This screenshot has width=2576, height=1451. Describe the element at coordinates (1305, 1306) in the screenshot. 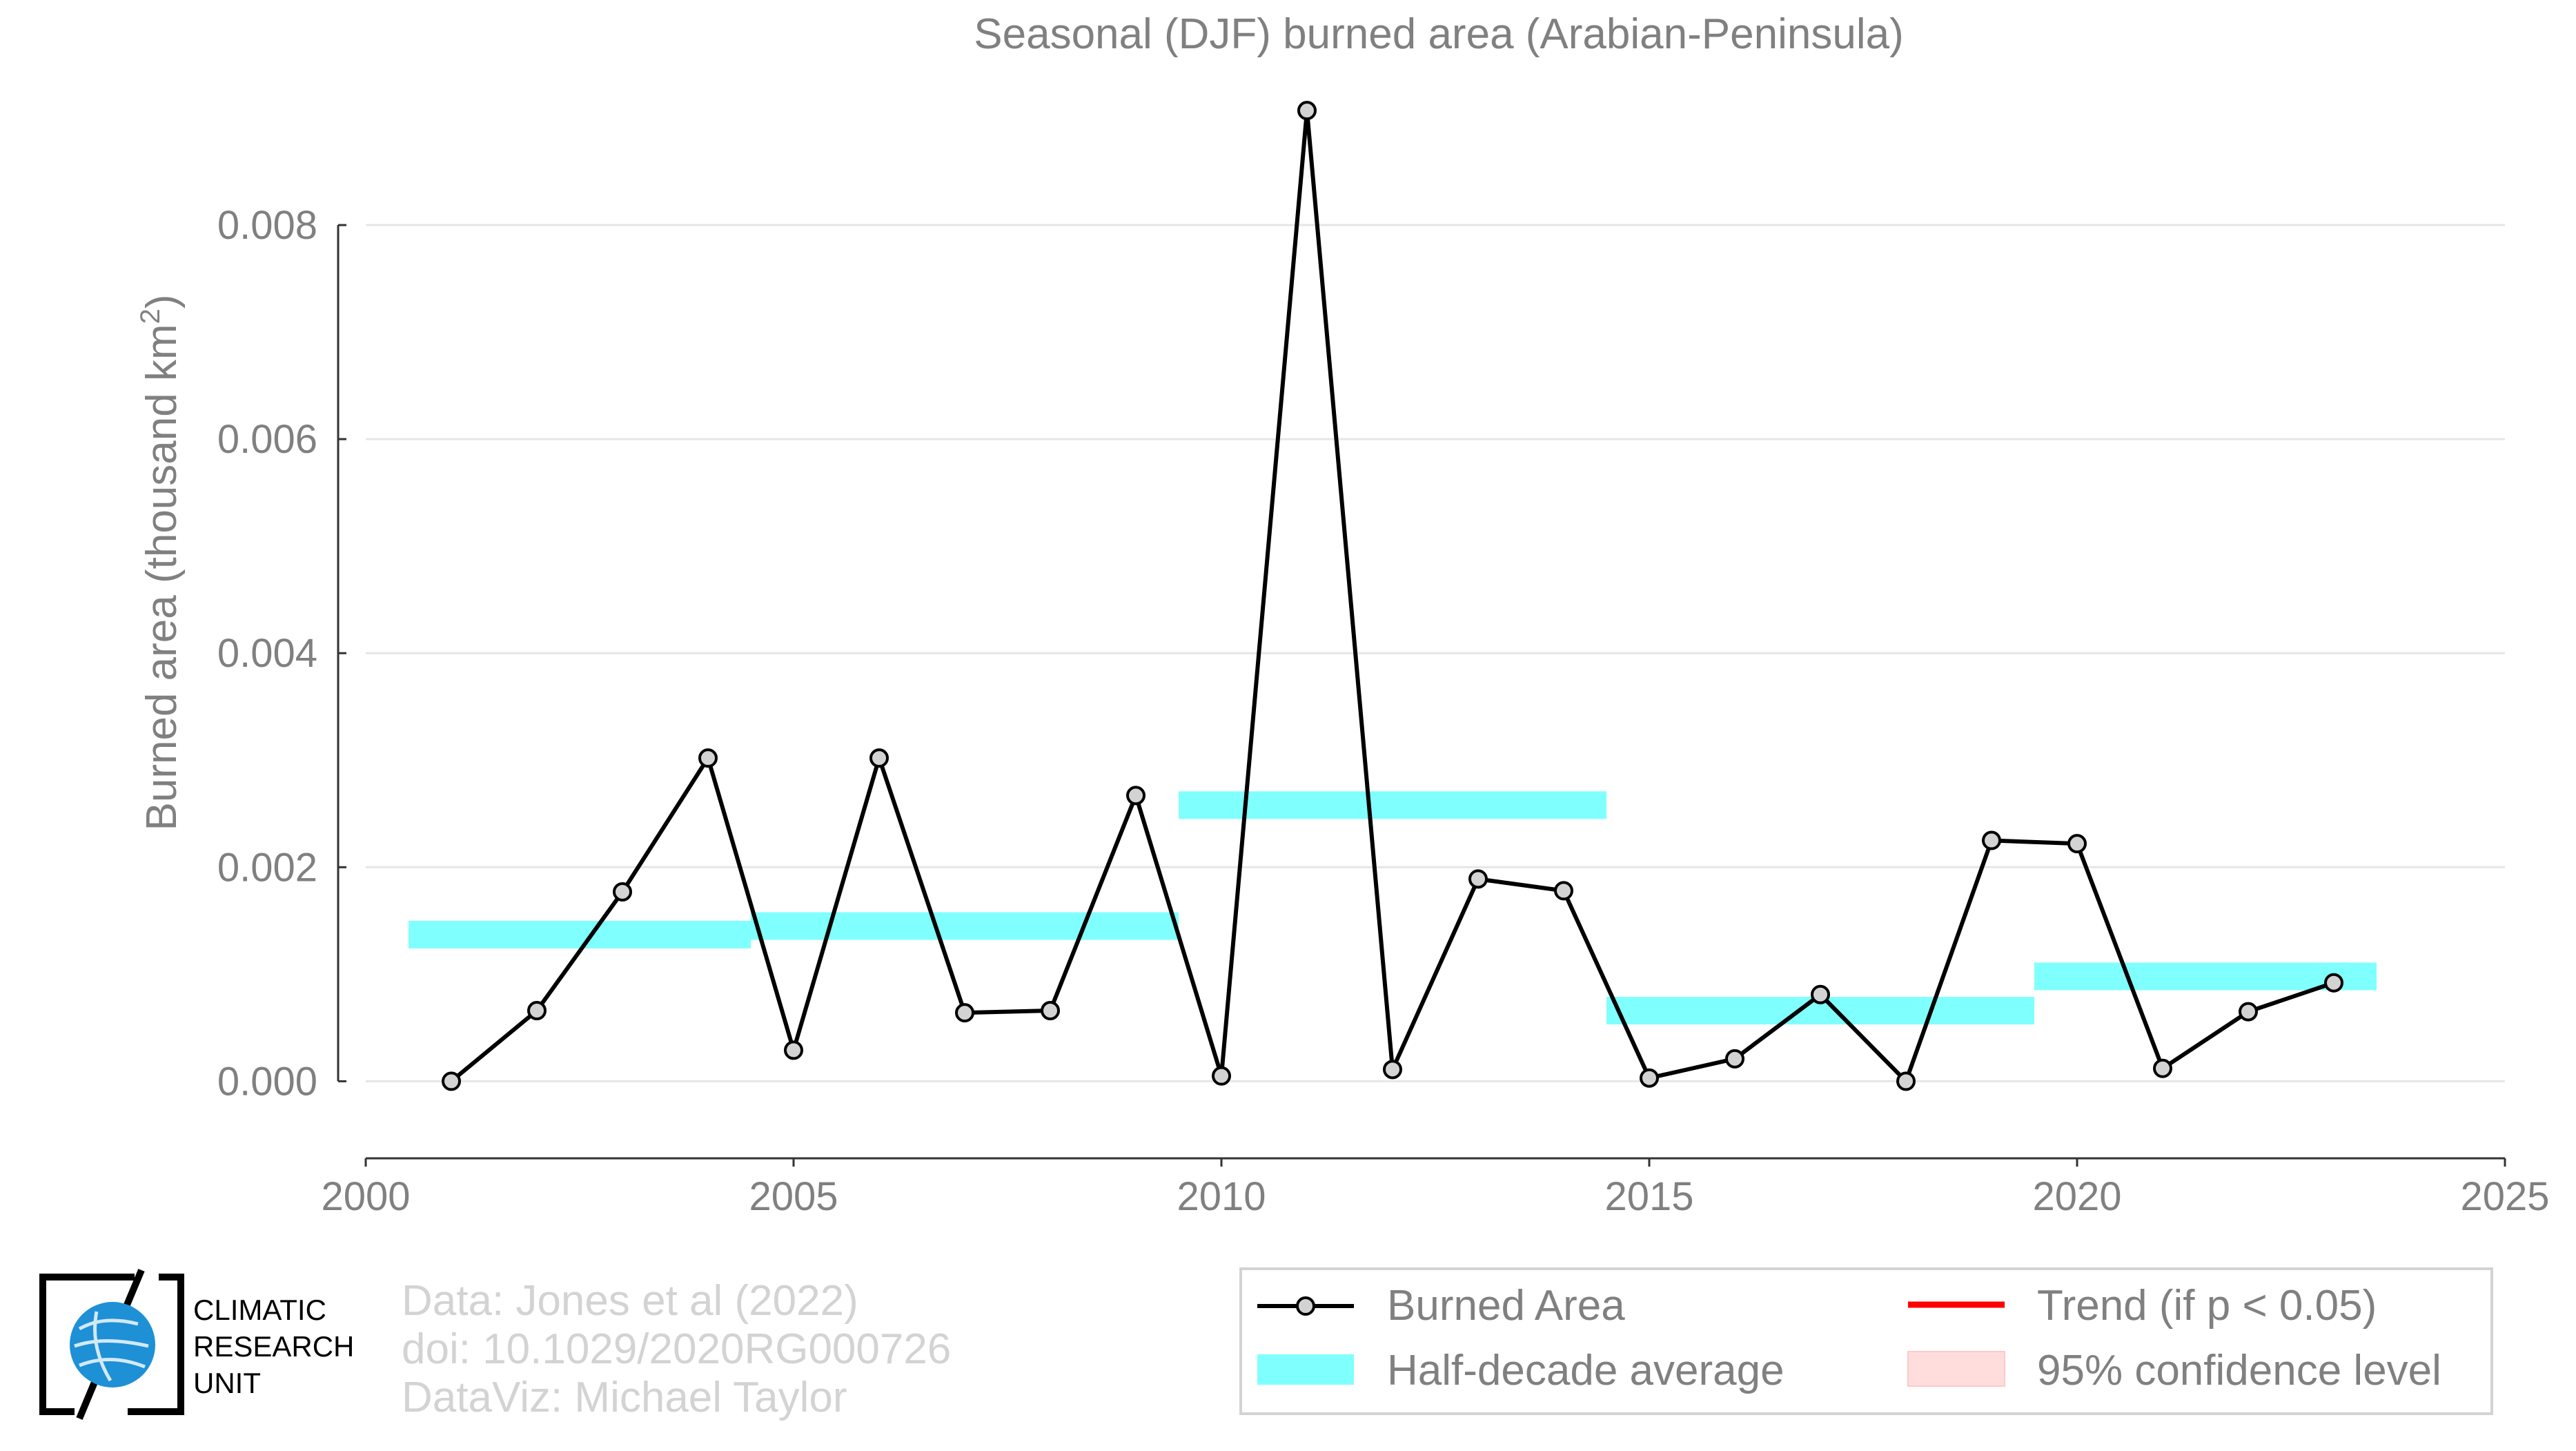

I see `legend-marker-burned-area` at that location.